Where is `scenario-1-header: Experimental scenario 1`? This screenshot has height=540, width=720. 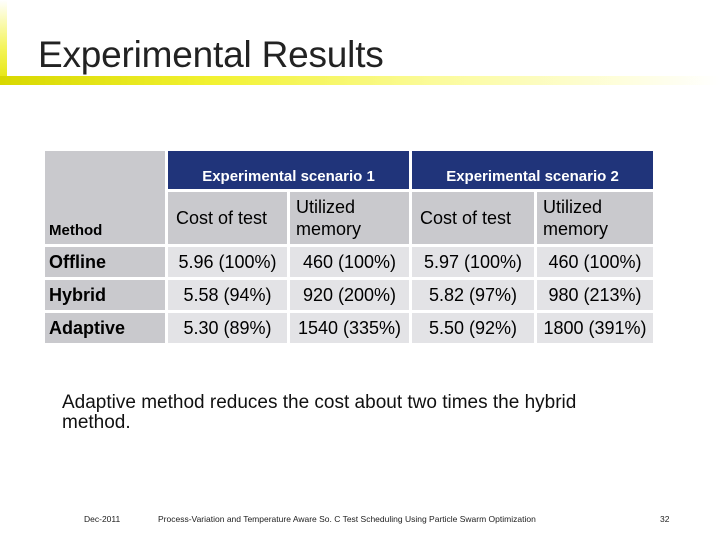 scenario-1-header: Experimental scenario 1 is located at coordinates (288, 170).